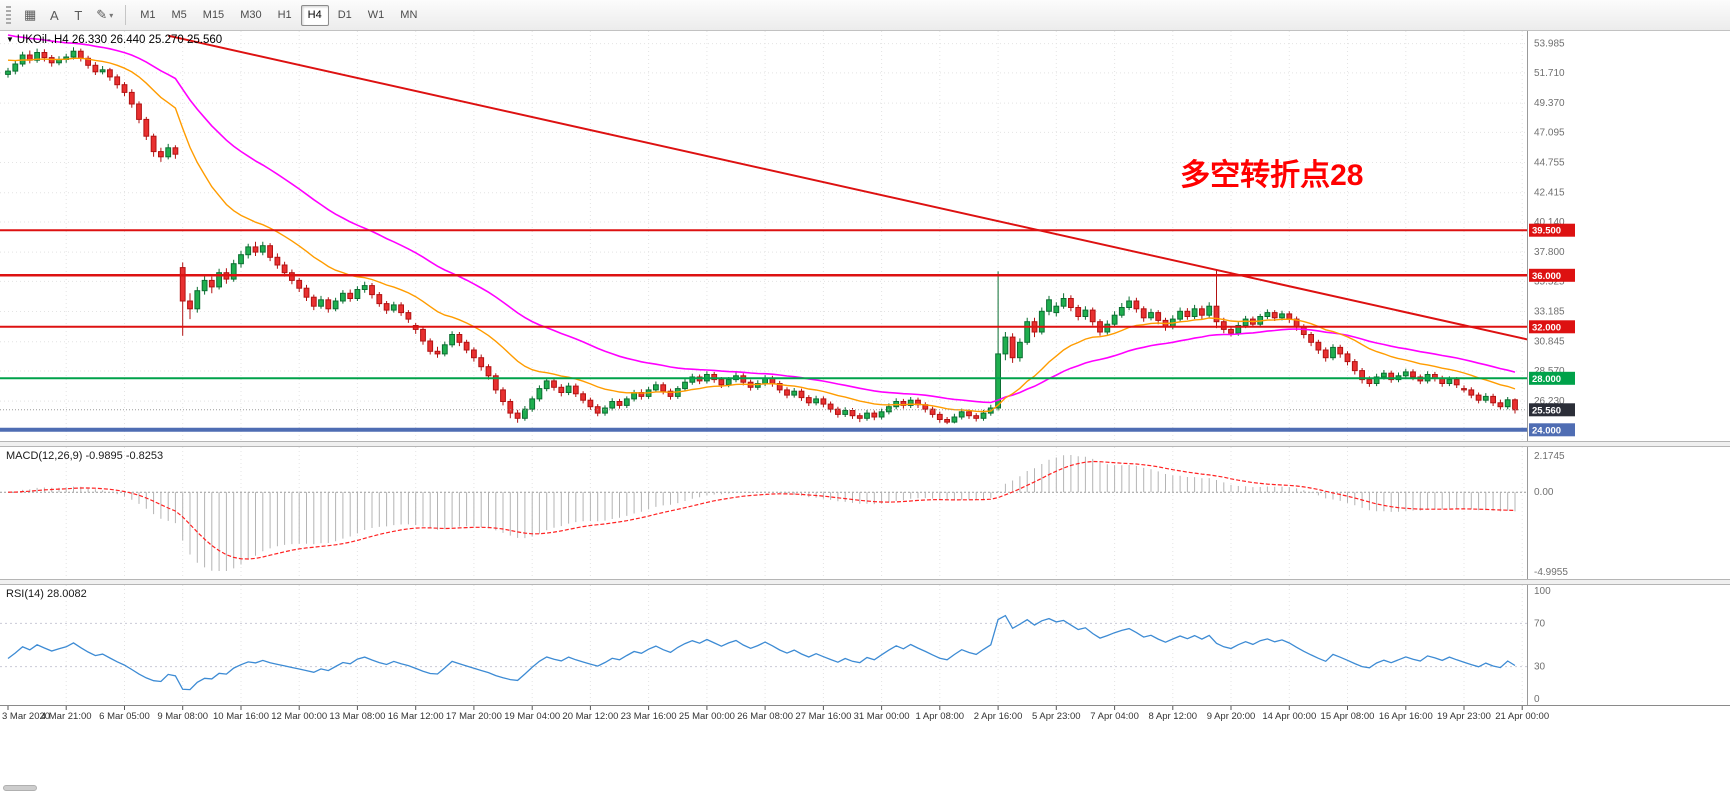  I want to click on timeframe-button-w1: W1, so click(376, 14).